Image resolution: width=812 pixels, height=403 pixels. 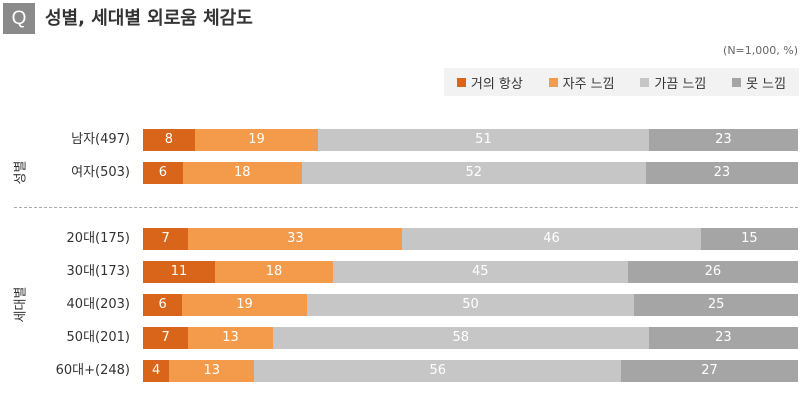 I want to click on bar-segment-never: 26, so click(x=712, y=272).